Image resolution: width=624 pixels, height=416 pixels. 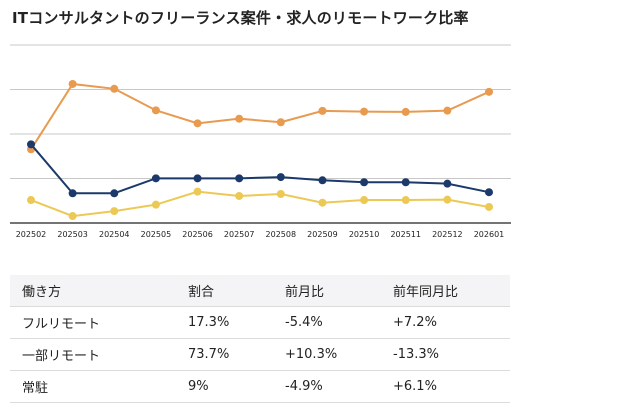 What do you see at coordinates (99, 354) in the screenshot?
I see `cell: 一部リモート` at bounding box center [99, 354].